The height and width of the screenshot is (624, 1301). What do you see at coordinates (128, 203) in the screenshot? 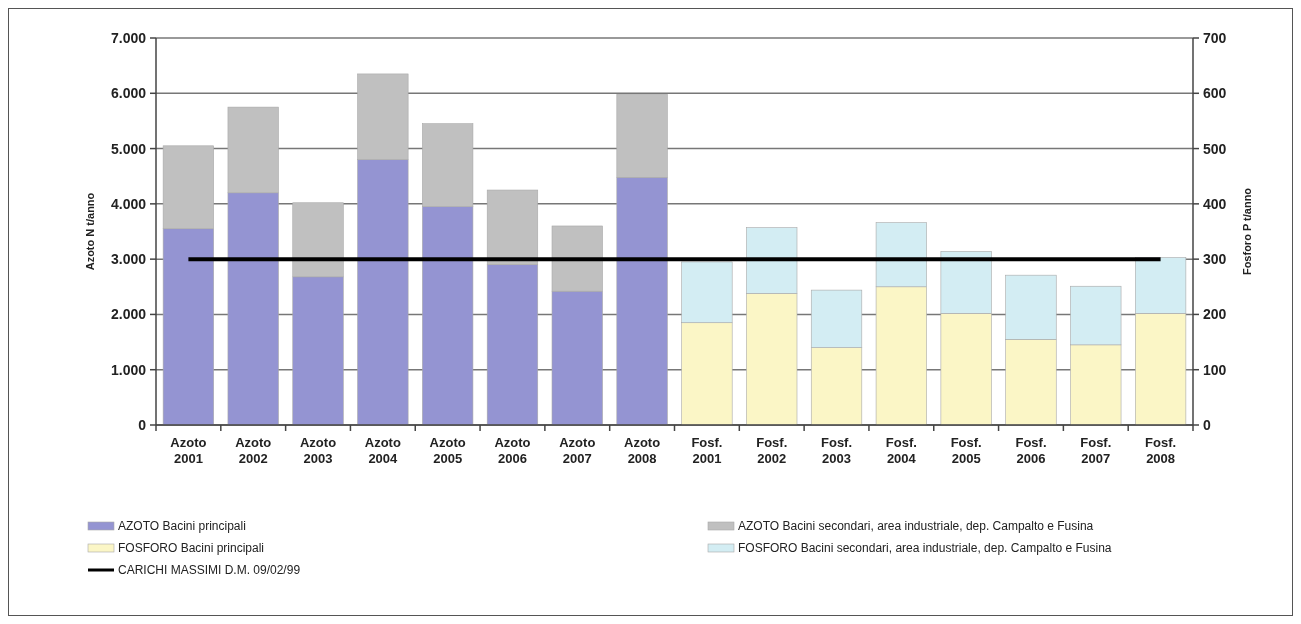
I see `y-tick-label: 4.000` at bounding box center [128, 203].